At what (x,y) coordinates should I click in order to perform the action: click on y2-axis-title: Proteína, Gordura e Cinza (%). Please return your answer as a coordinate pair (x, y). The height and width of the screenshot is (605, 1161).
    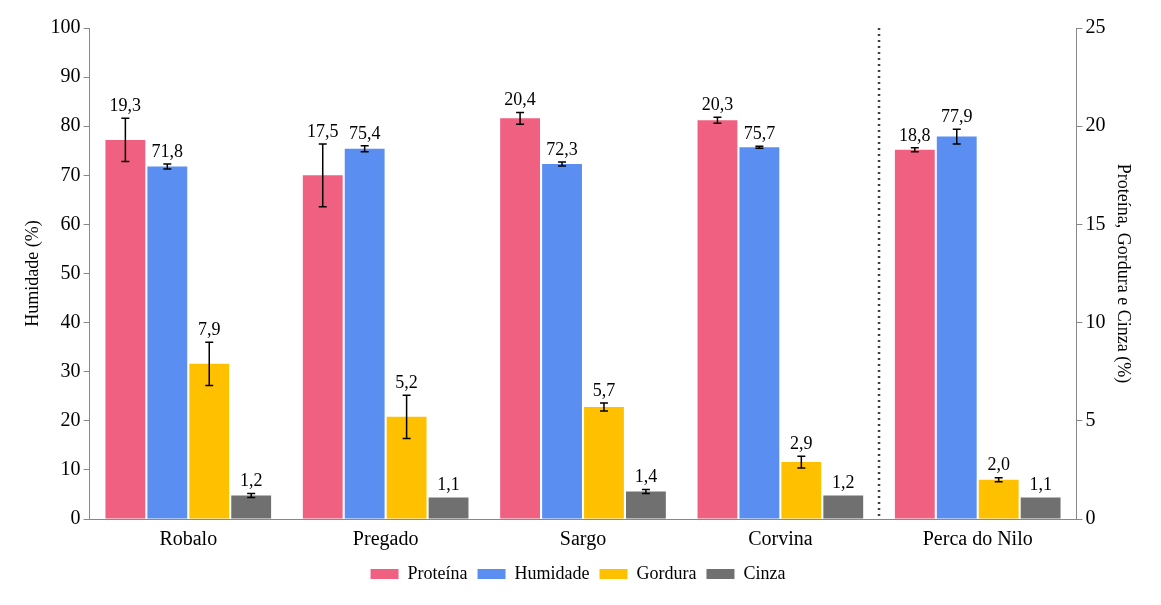
    Looking at the image, I should click on (1124, 273).